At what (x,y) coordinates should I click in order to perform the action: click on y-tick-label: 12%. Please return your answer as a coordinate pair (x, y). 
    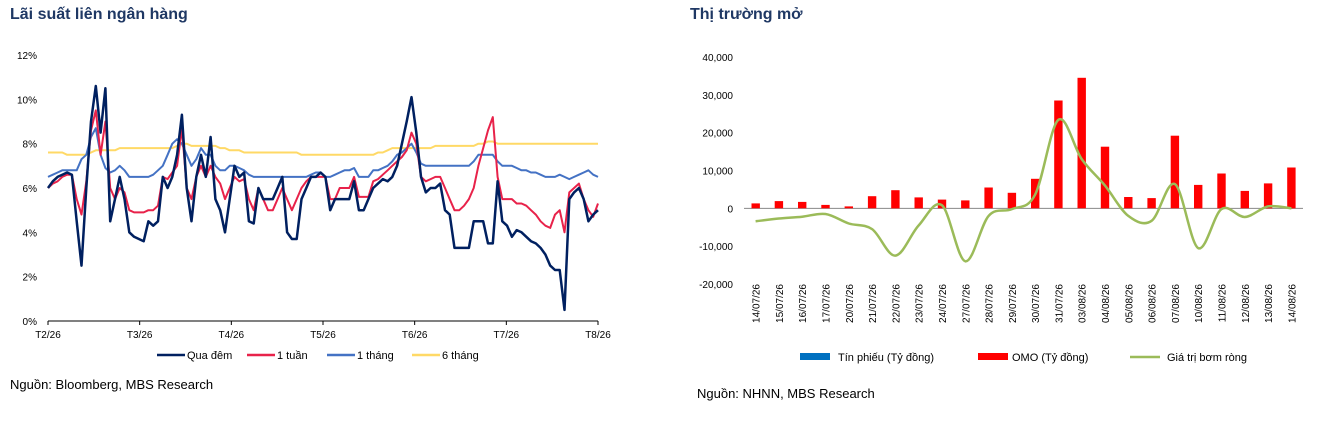
    Looking at the image, I should click on (27, 56).